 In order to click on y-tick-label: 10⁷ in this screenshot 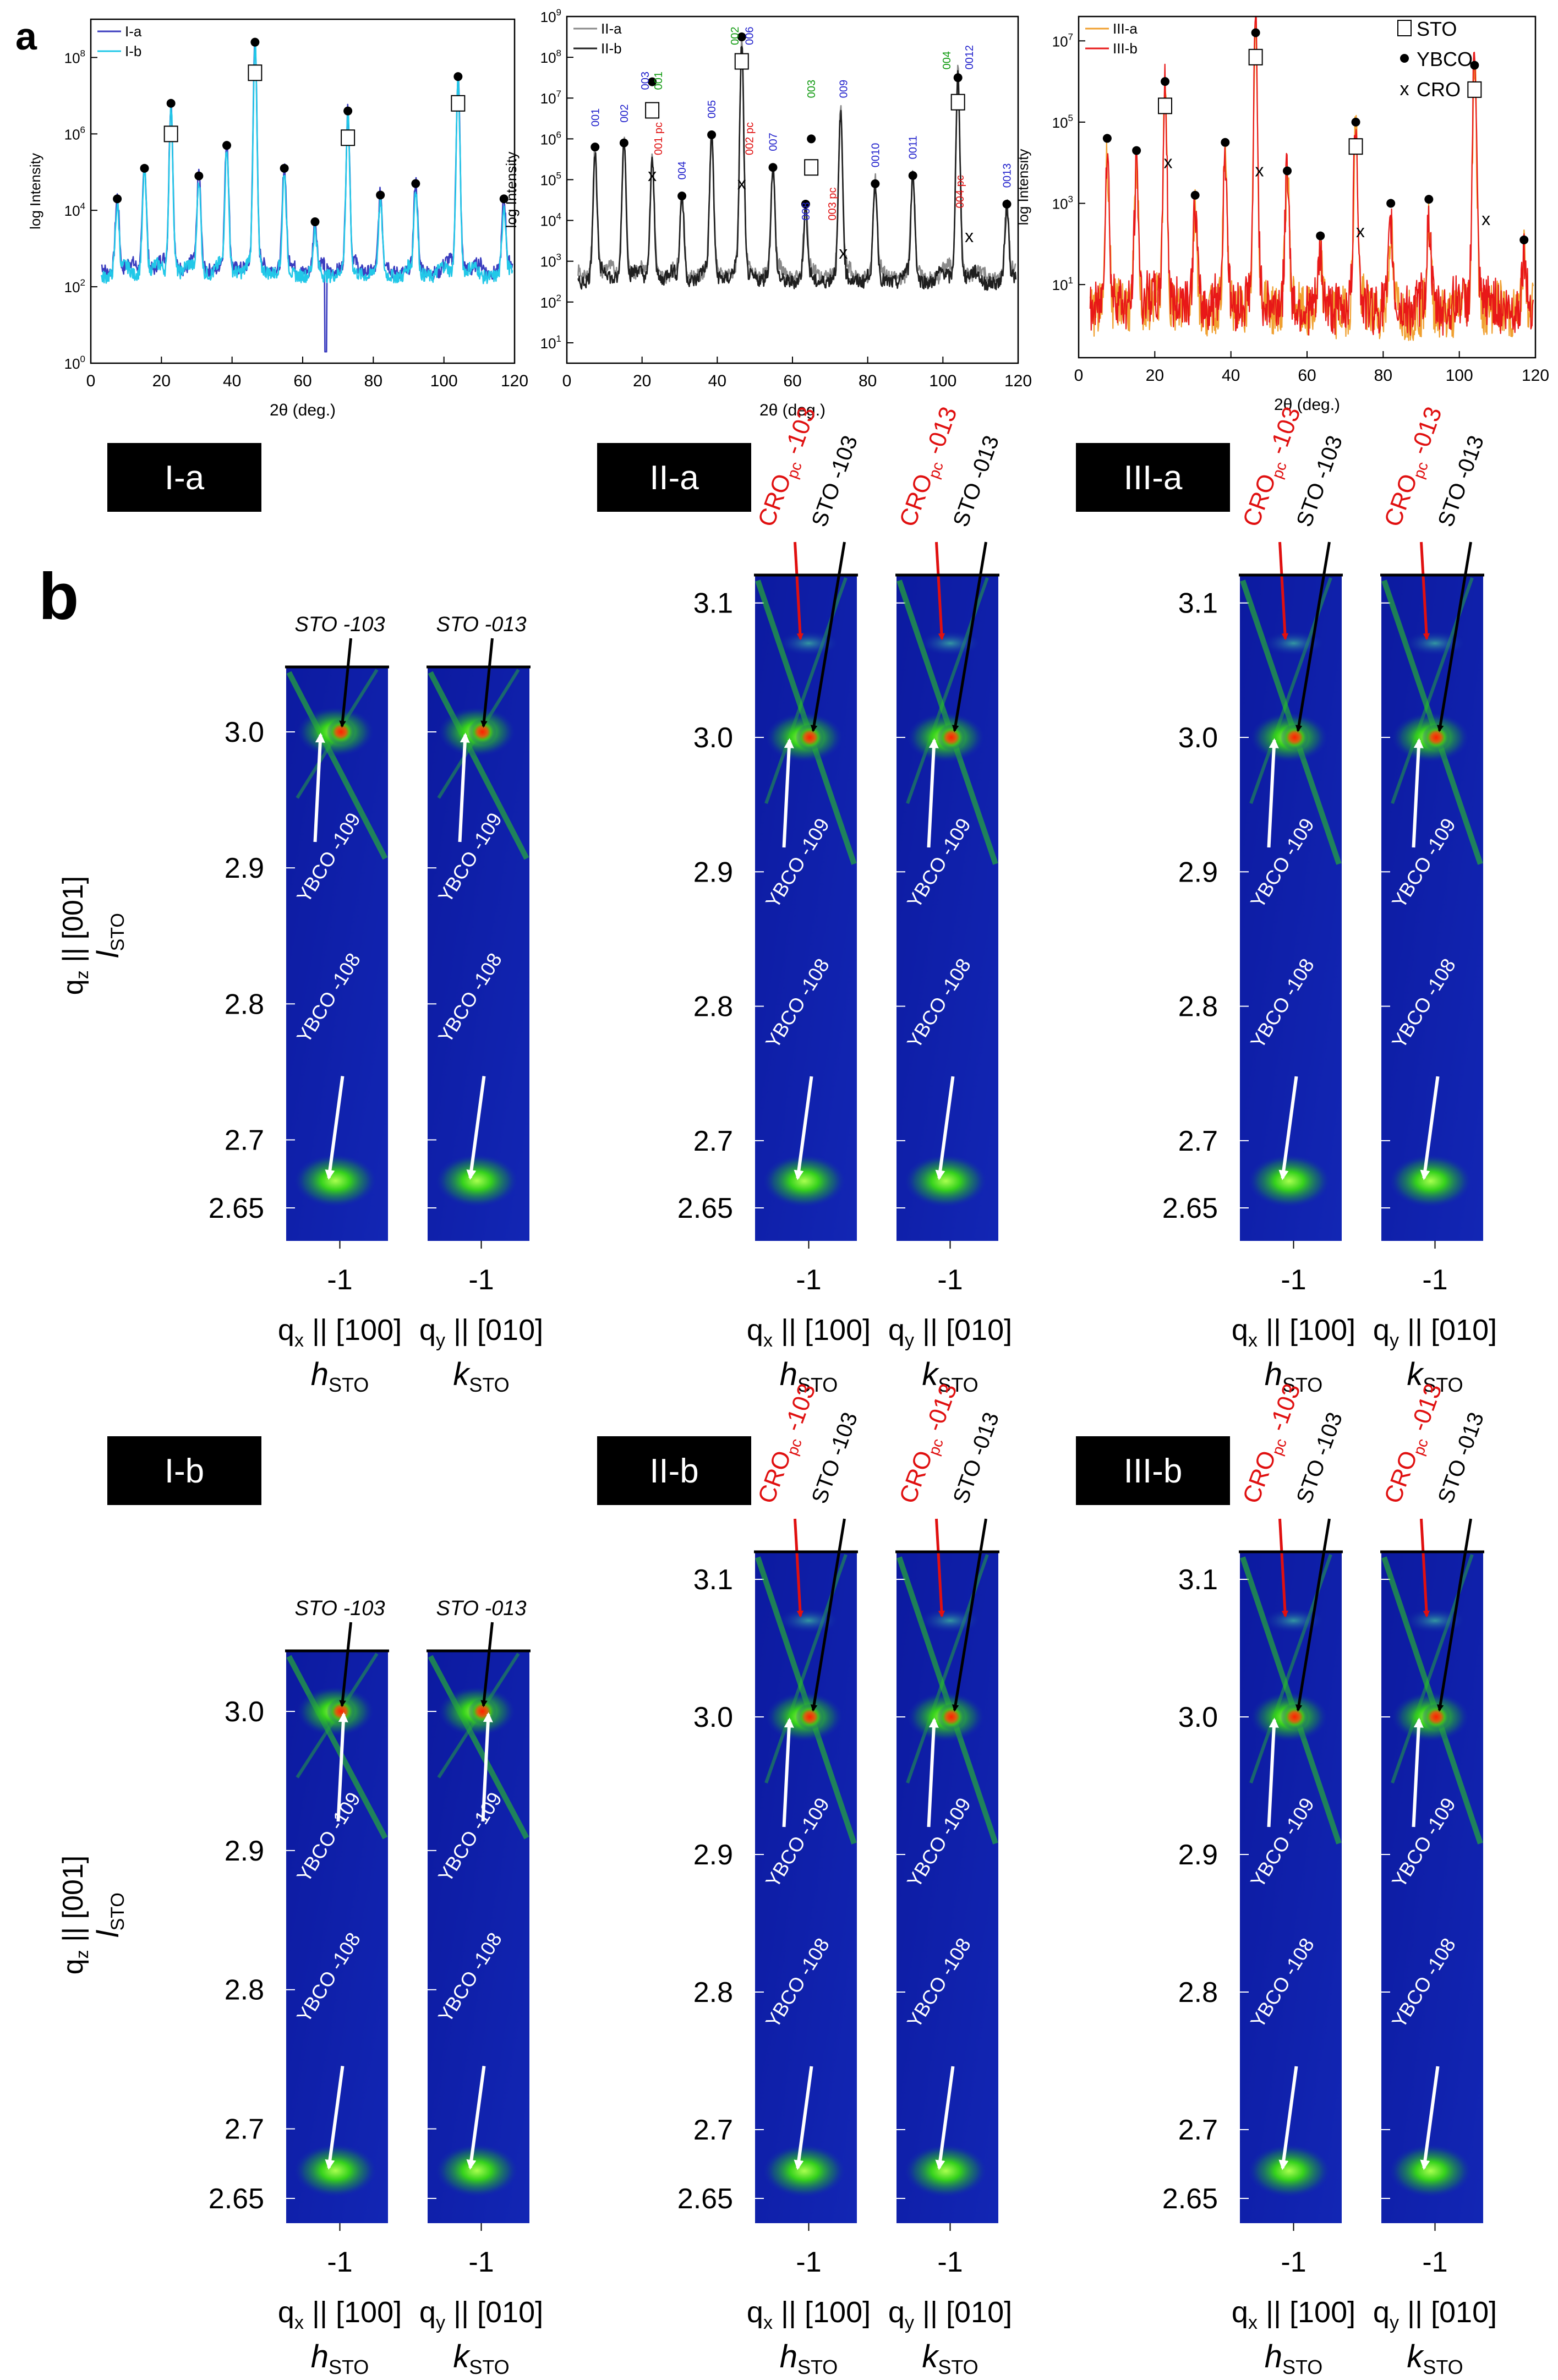, I will do `click(1062, 40)`.